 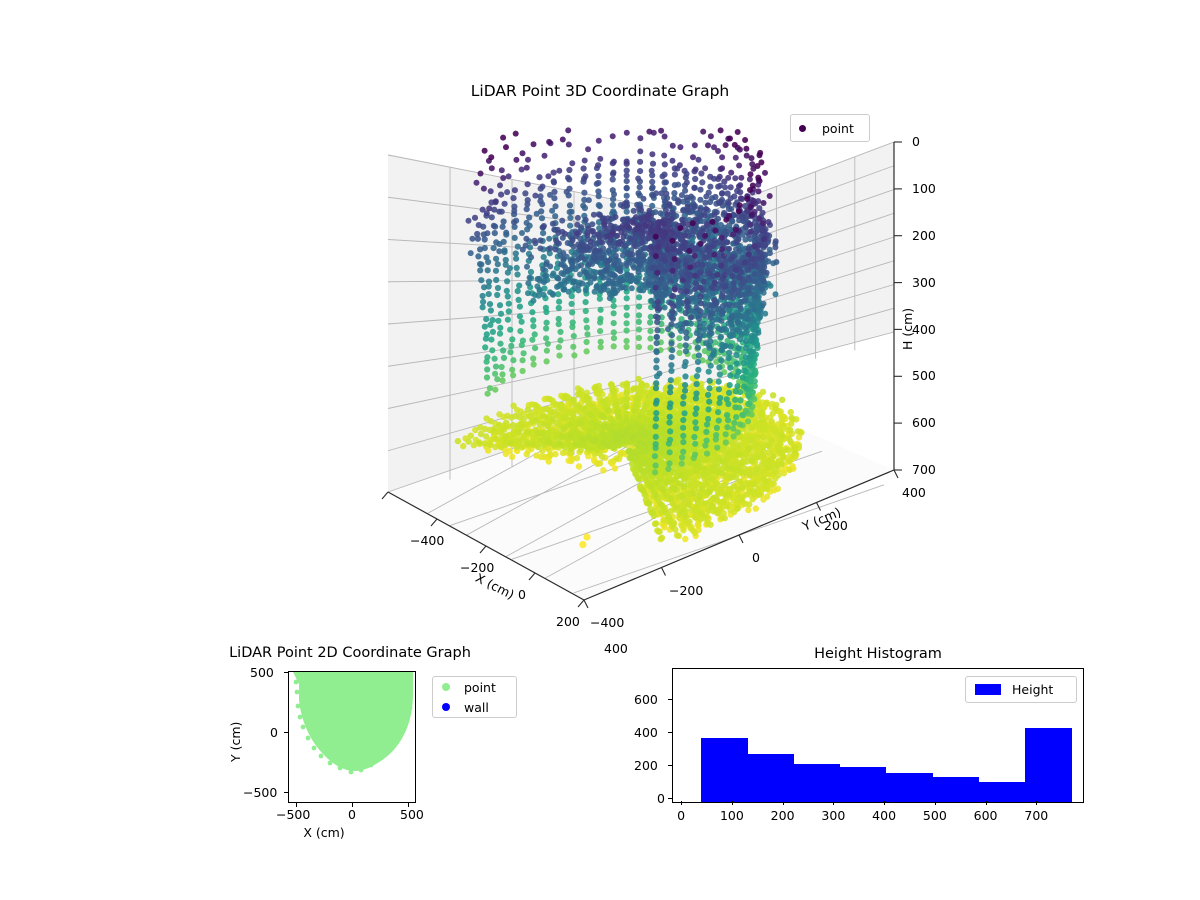 I want to click on legend-label-point: point, so click(x=838, y=128).